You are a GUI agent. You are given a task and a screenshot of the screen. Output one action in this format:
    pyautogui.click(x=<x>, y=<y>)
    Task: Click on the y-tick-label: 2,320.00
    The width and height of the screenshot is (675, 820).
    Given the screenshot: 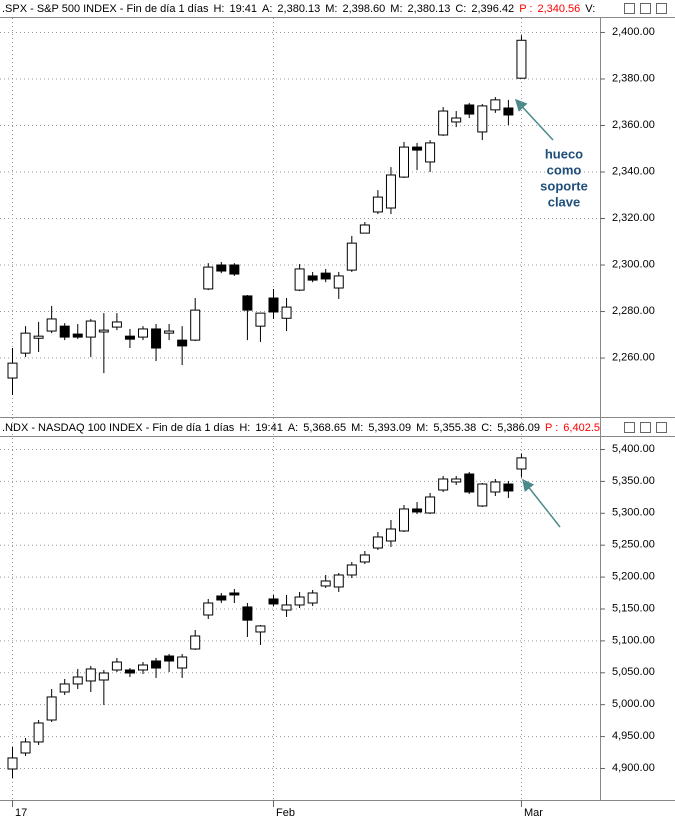 What is the action you would take?
    pyautogui.click(x=633, y=218)
    